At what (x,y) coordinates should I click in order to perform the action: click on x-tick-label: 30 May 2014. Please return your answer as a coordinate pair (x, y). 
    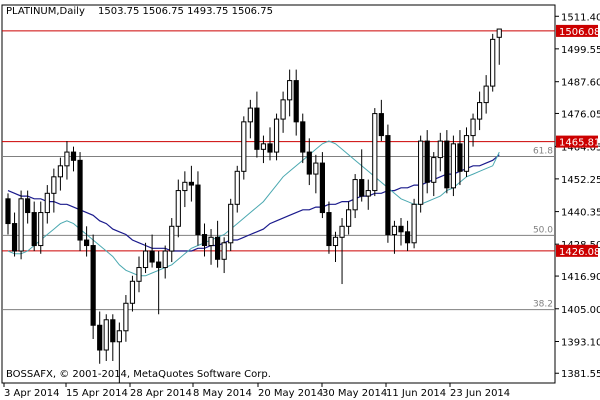
    Looking at the image, I should click on (354, 393).